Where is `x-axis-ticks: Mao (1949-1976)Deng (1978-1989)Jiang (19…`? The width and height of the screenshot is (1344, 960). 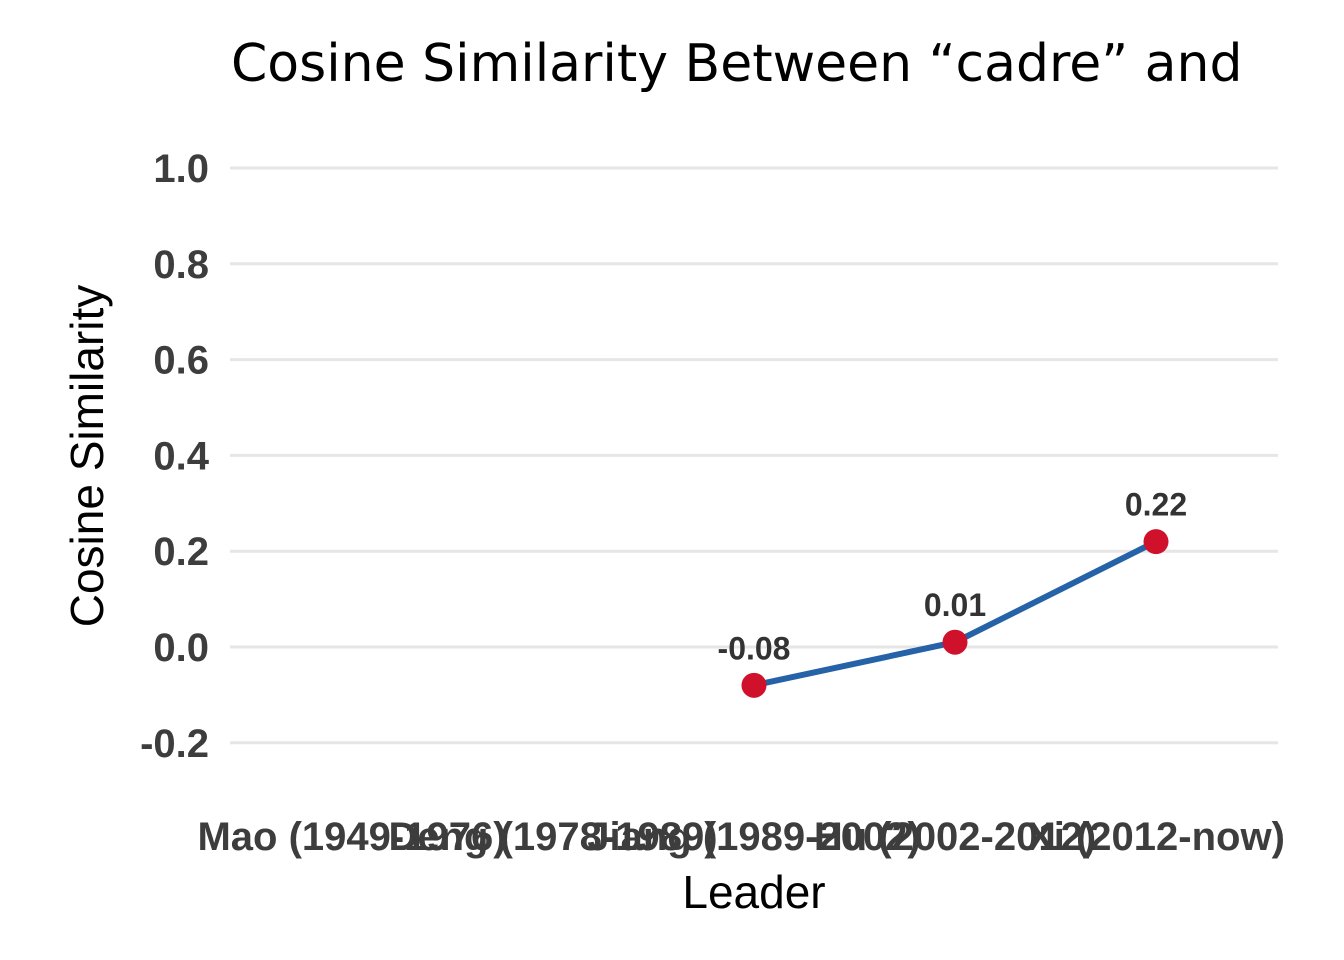
x-axis-ticks: Mao (1949-1976)Deng (1978-1989)Jiang (19… is located at coordinates (740, 837).